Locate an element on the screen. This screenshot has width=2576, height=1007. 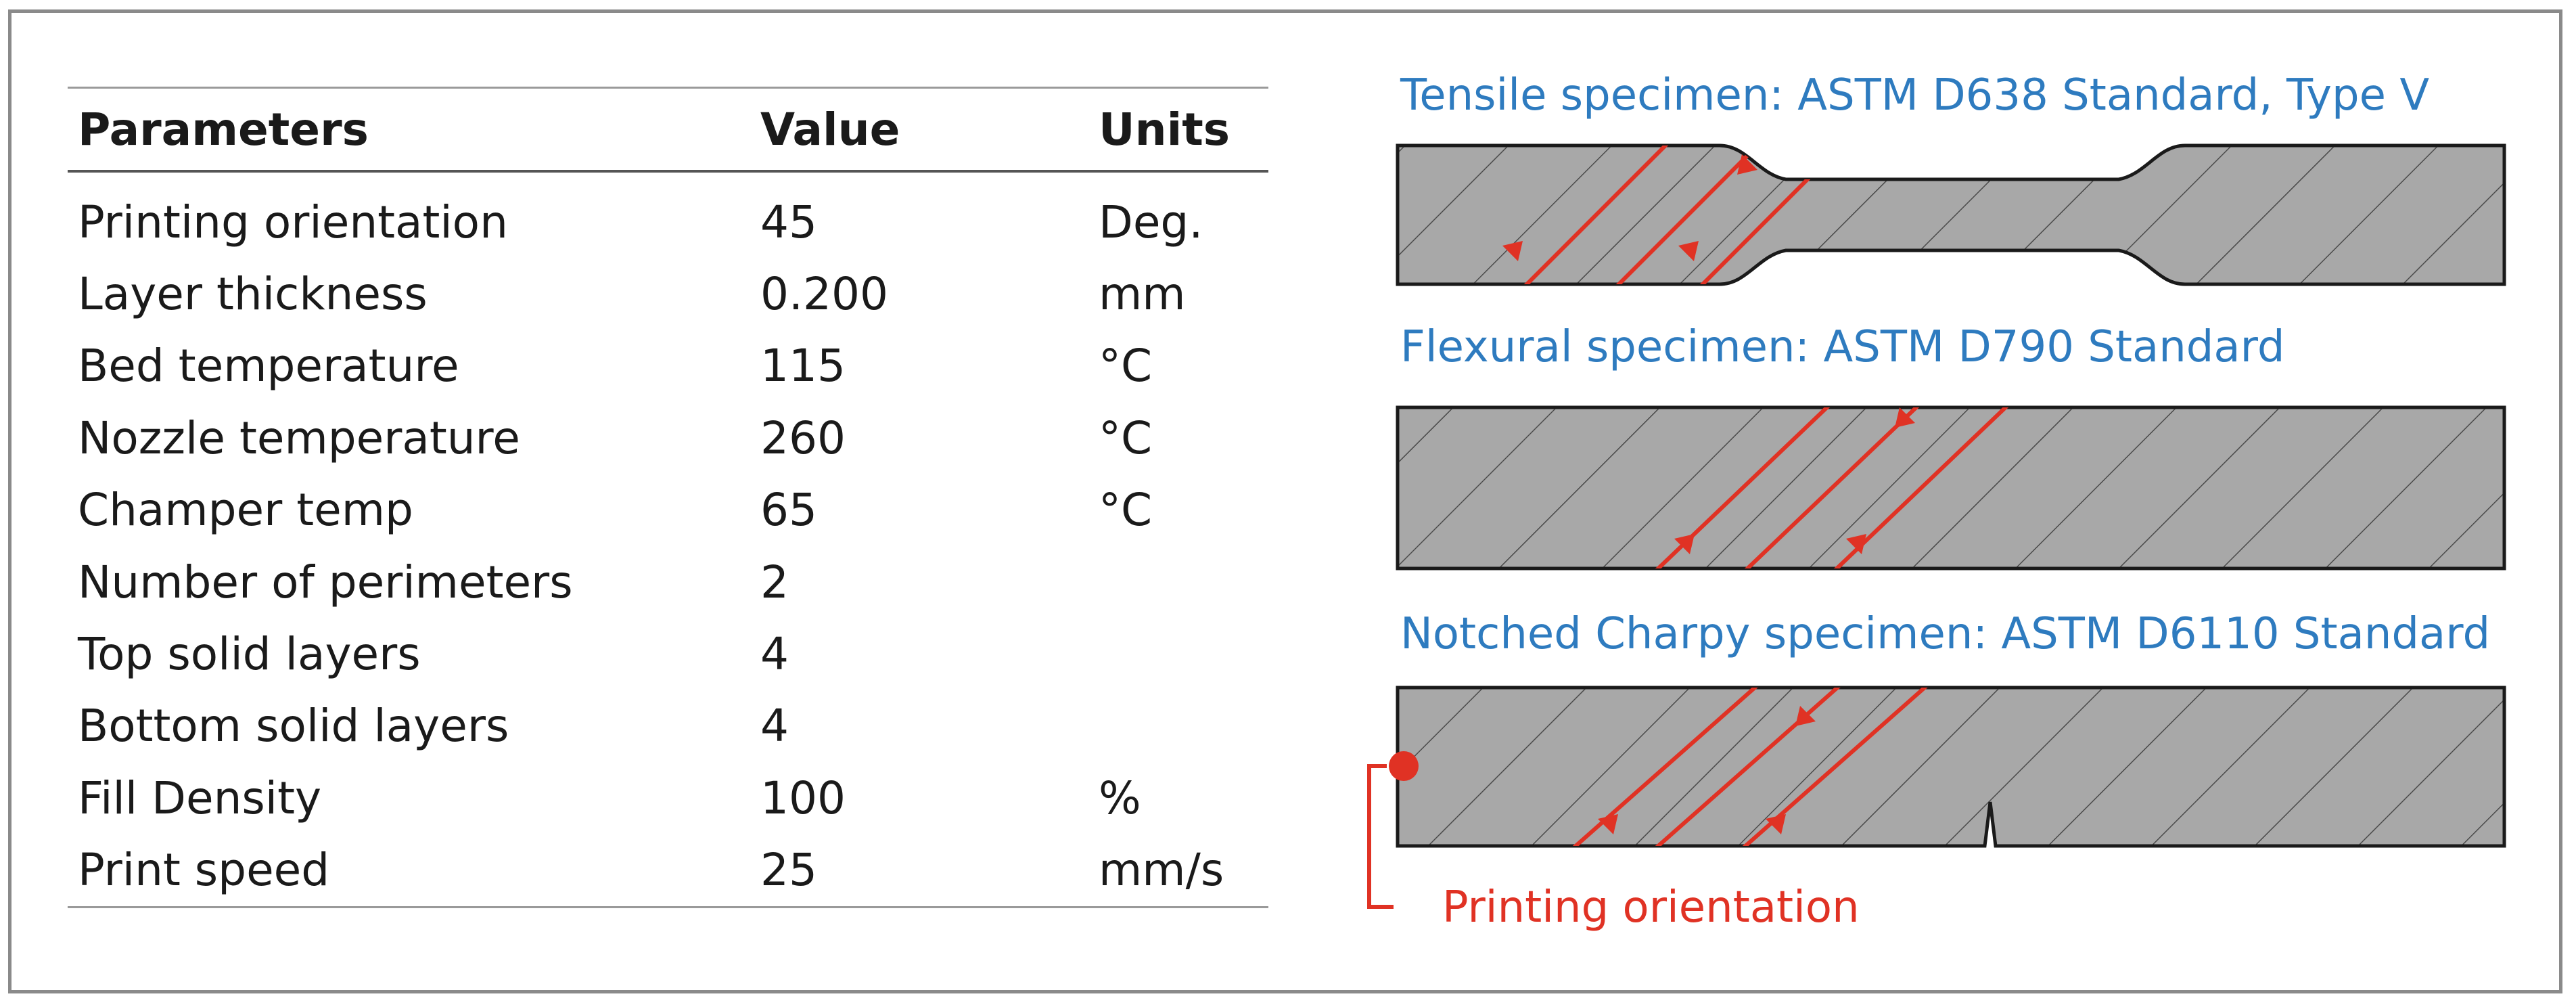
parameter-units: mm is located at coordinates (1142, 294).